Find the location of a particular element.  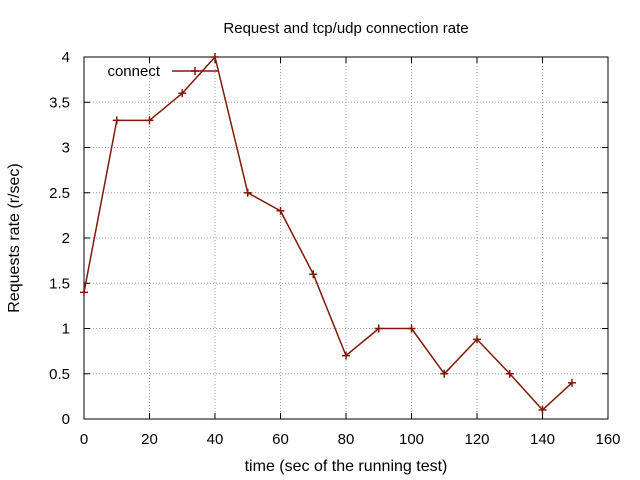

x-tick-label: 80 is located at coordinates (346, 439).